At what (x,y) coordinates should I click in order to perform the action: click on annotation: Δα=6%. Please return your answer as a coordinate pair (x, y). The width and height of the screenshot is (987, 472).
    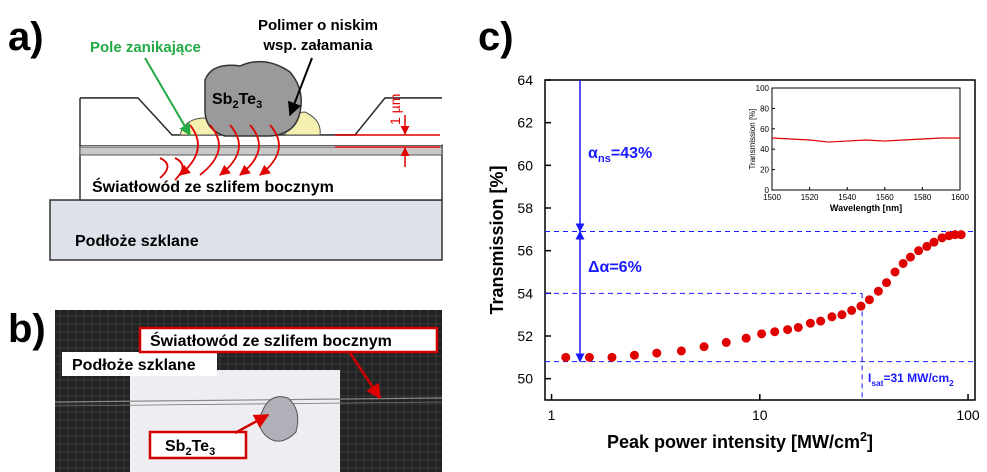
    Looking at the image, I should click on (615, 267).